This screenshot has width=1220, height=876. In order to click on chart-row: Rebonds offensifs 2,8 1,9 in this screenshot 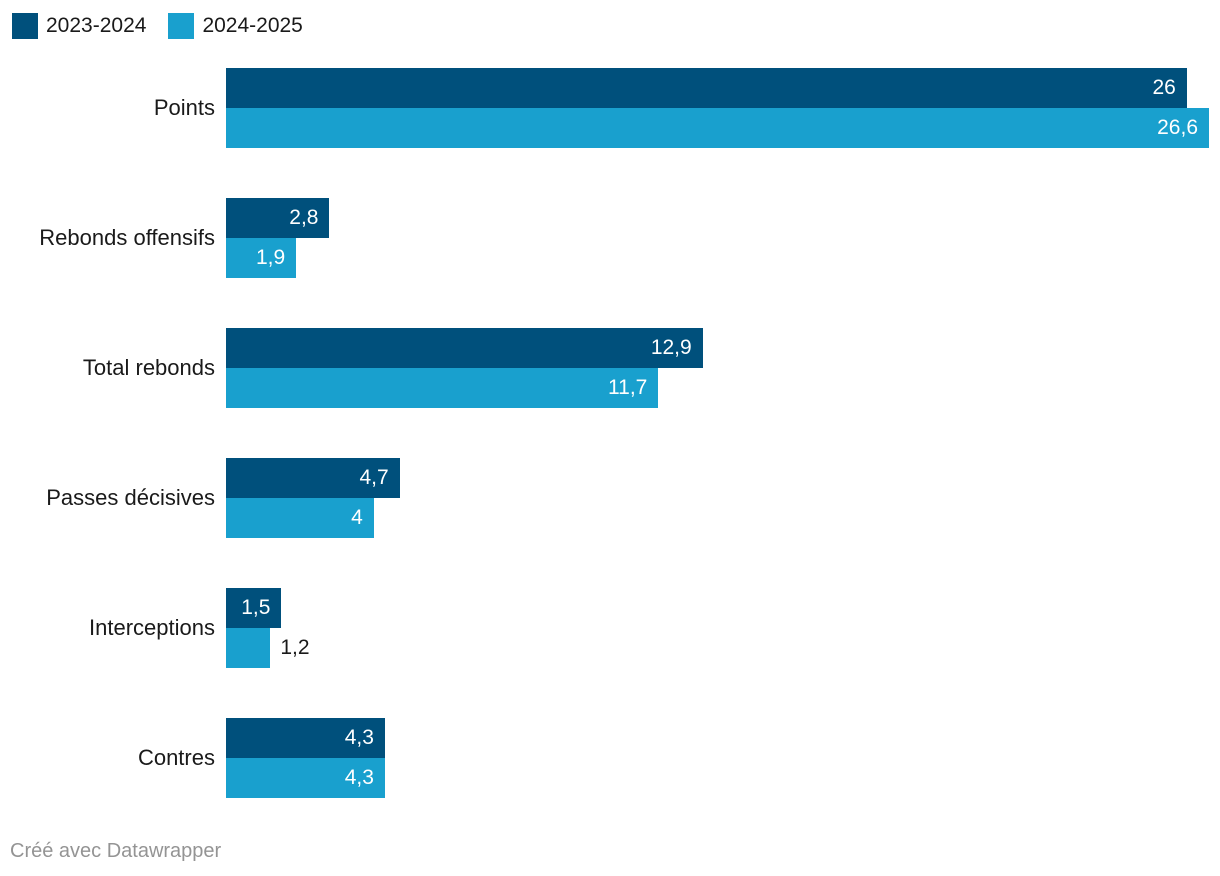, I will do `click(610, 238)`.